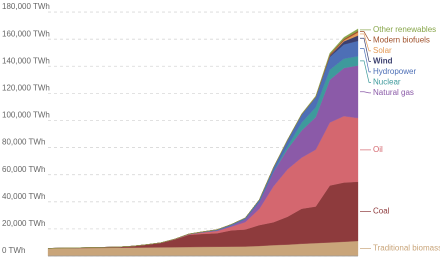 This screenshot has width=440, height=264. I want to click on legend-label: Wind, so click(383, 60).